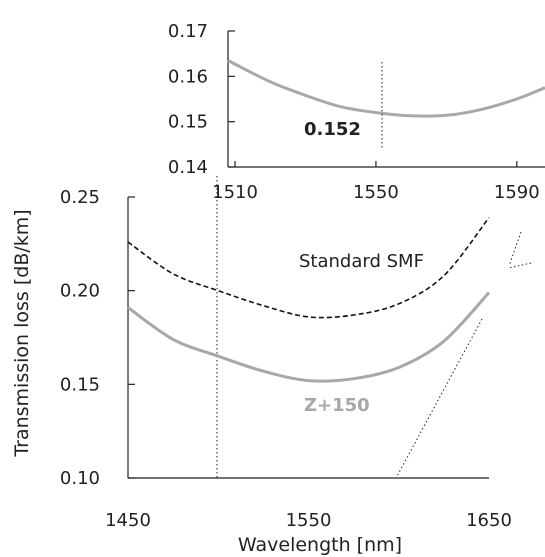  Describe the element at coordinates (337, 405) in the screenshot. I see `series-label-z150: Z+150` at that location.